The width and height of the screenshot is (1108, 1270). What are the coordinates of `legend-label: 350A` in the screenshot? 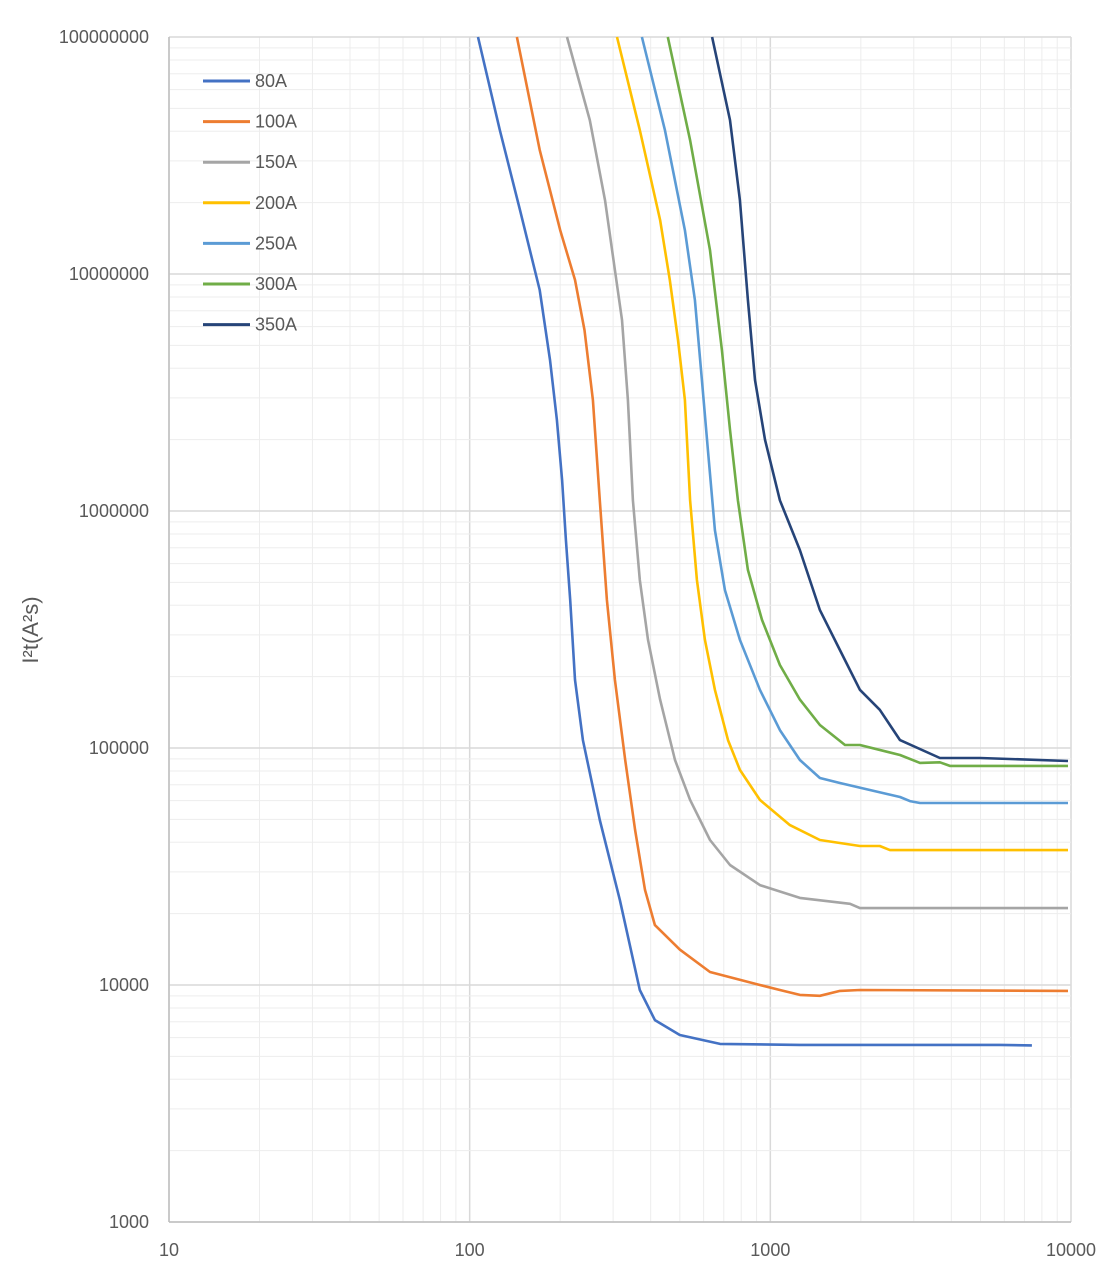 It's located at (276, 325).